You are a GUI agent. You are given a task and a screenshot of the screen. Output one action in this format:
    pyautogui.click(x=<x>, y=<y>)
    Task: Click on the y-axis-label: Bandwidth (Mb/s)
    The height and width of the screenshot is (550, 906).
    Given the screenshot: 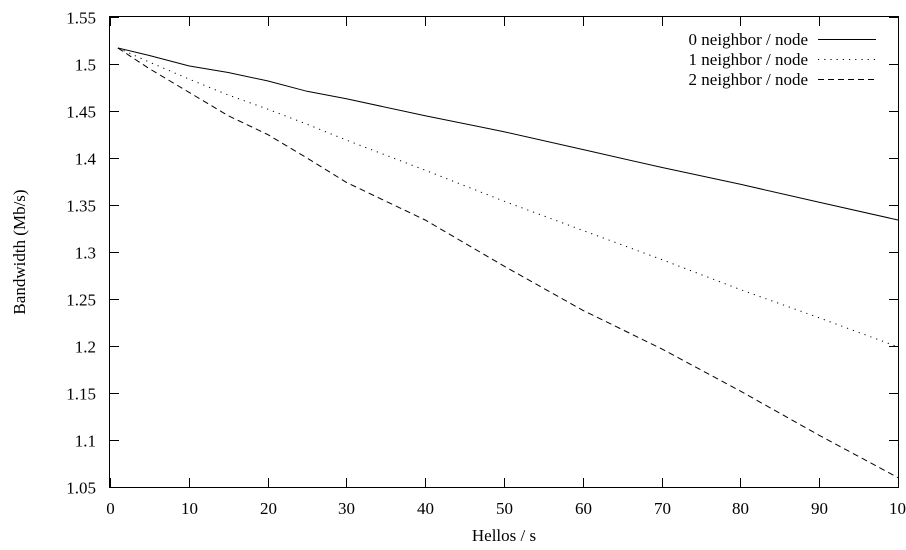 What is the action you would take?
    pyautogui.click(x=19, y=251)
    